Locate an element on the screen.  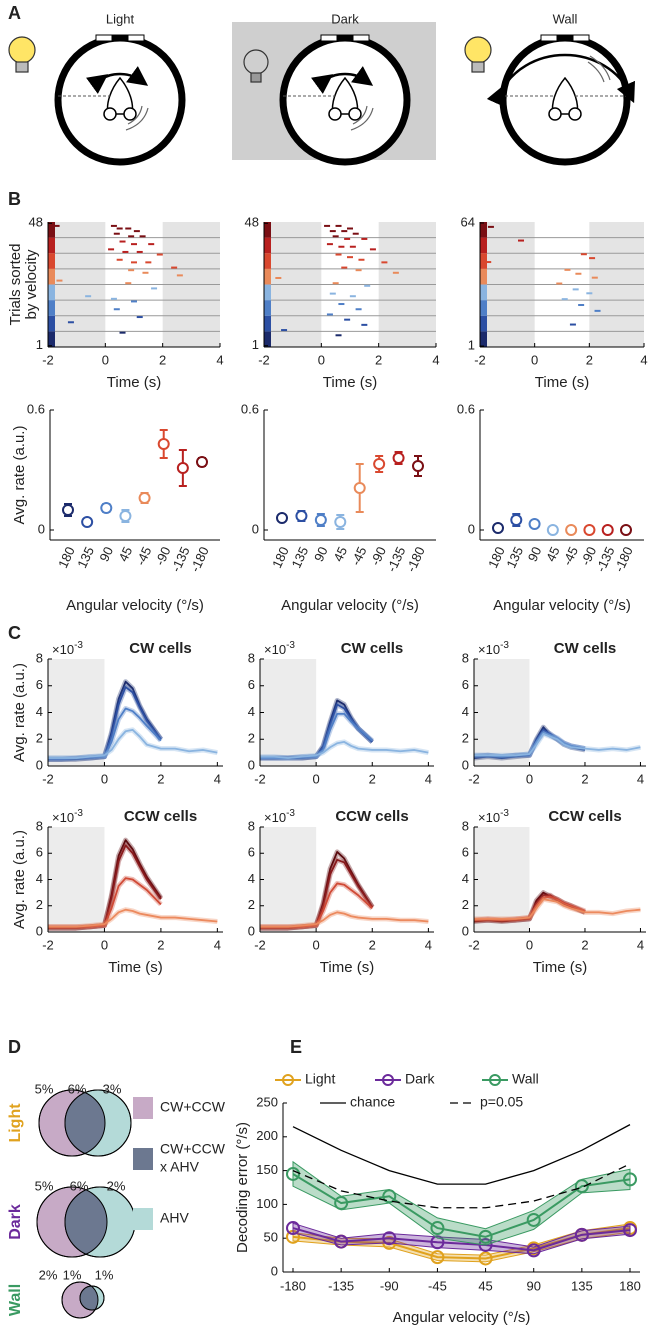
panel-label: C is located at coordinates (14, 633).